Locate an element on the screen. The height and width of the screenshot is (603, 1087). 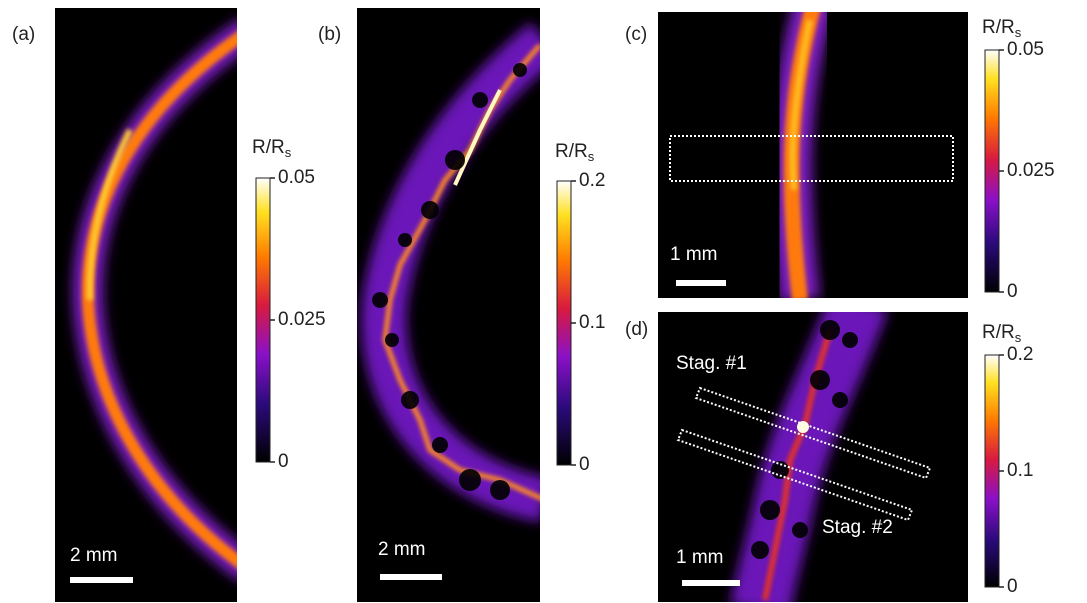
annotation: Stag. #2 is located at coordinates (857, 527).